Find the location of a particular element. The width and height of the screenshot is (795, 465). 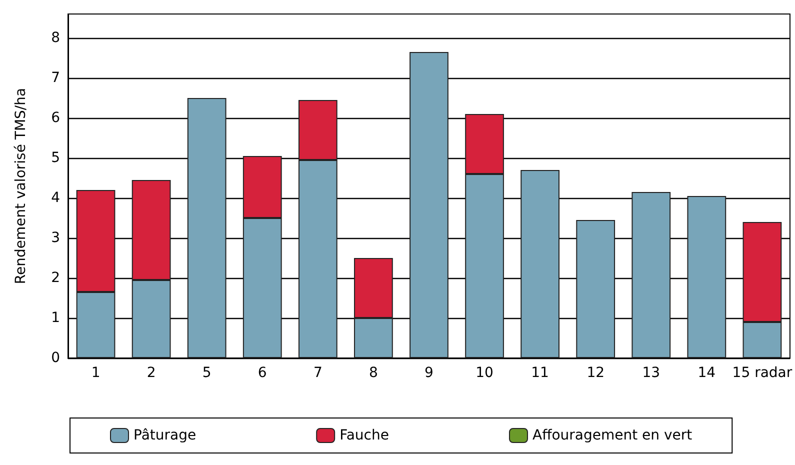

x-tick-label: 15 radar is located at coordinates (762, 373).